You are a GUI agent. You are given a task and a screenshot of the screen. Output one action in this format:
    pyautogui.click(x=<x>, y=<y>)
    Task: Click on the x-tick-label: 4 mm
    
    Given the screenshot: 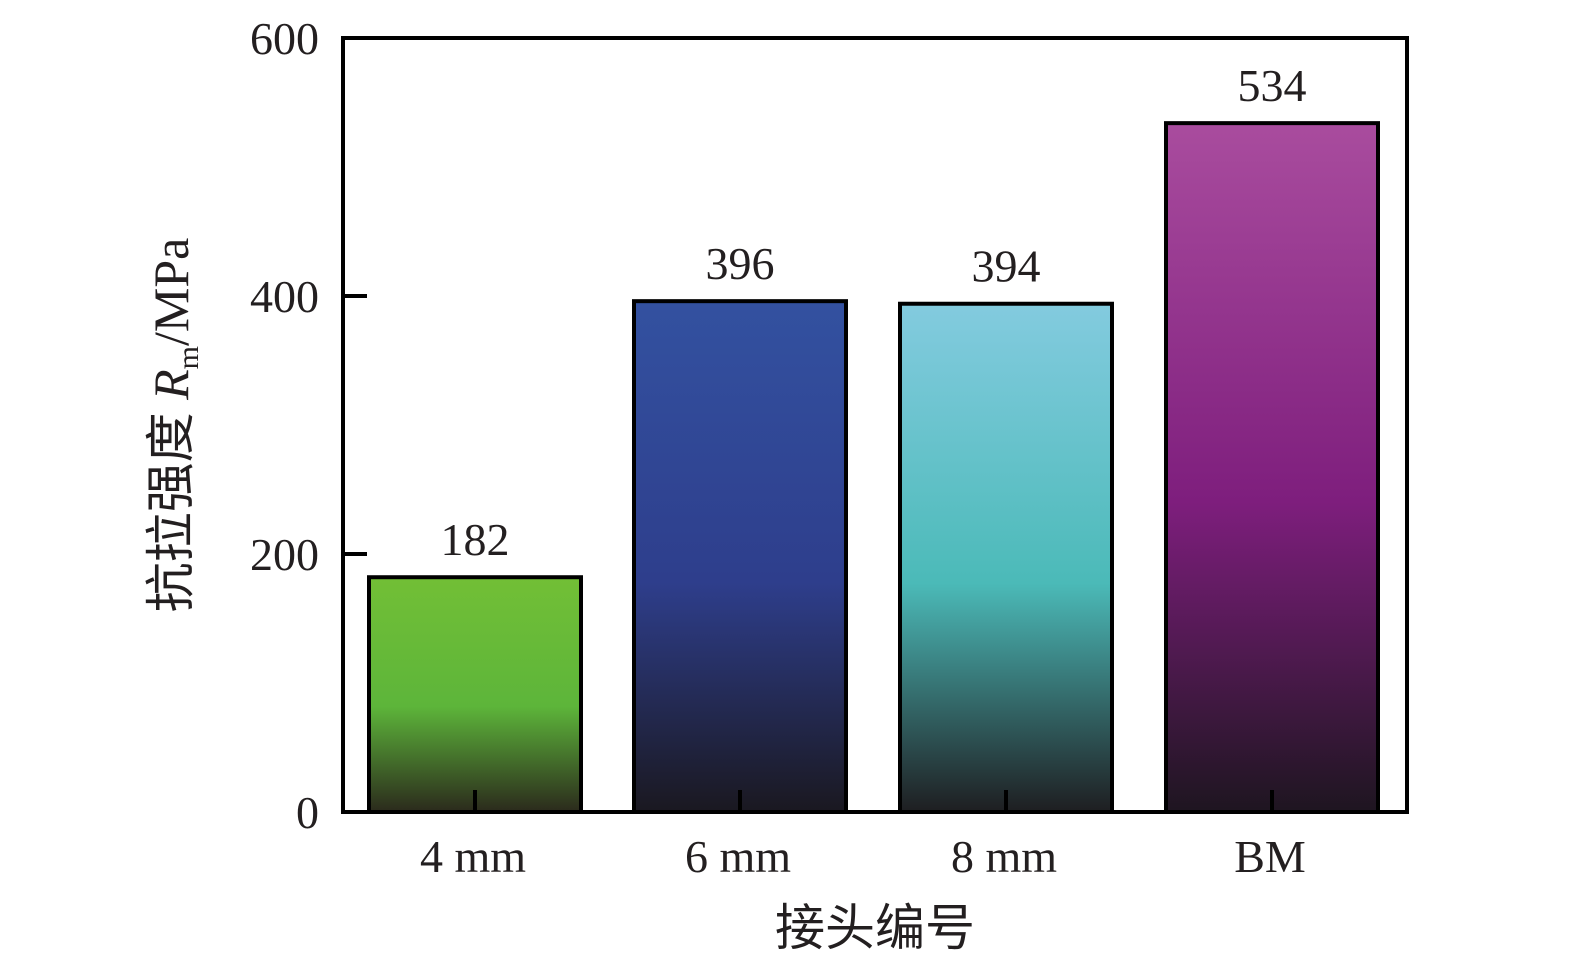 What is the action you would take?
    pyautogui.click(x=473, y=856)
    